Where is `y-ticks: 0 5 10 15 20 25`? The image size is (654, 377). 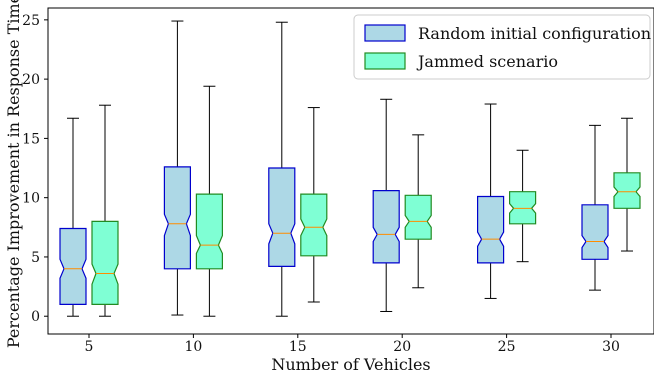 y-ticks: 0 5 10 15 20 25 is located at coordinates (35, 169).